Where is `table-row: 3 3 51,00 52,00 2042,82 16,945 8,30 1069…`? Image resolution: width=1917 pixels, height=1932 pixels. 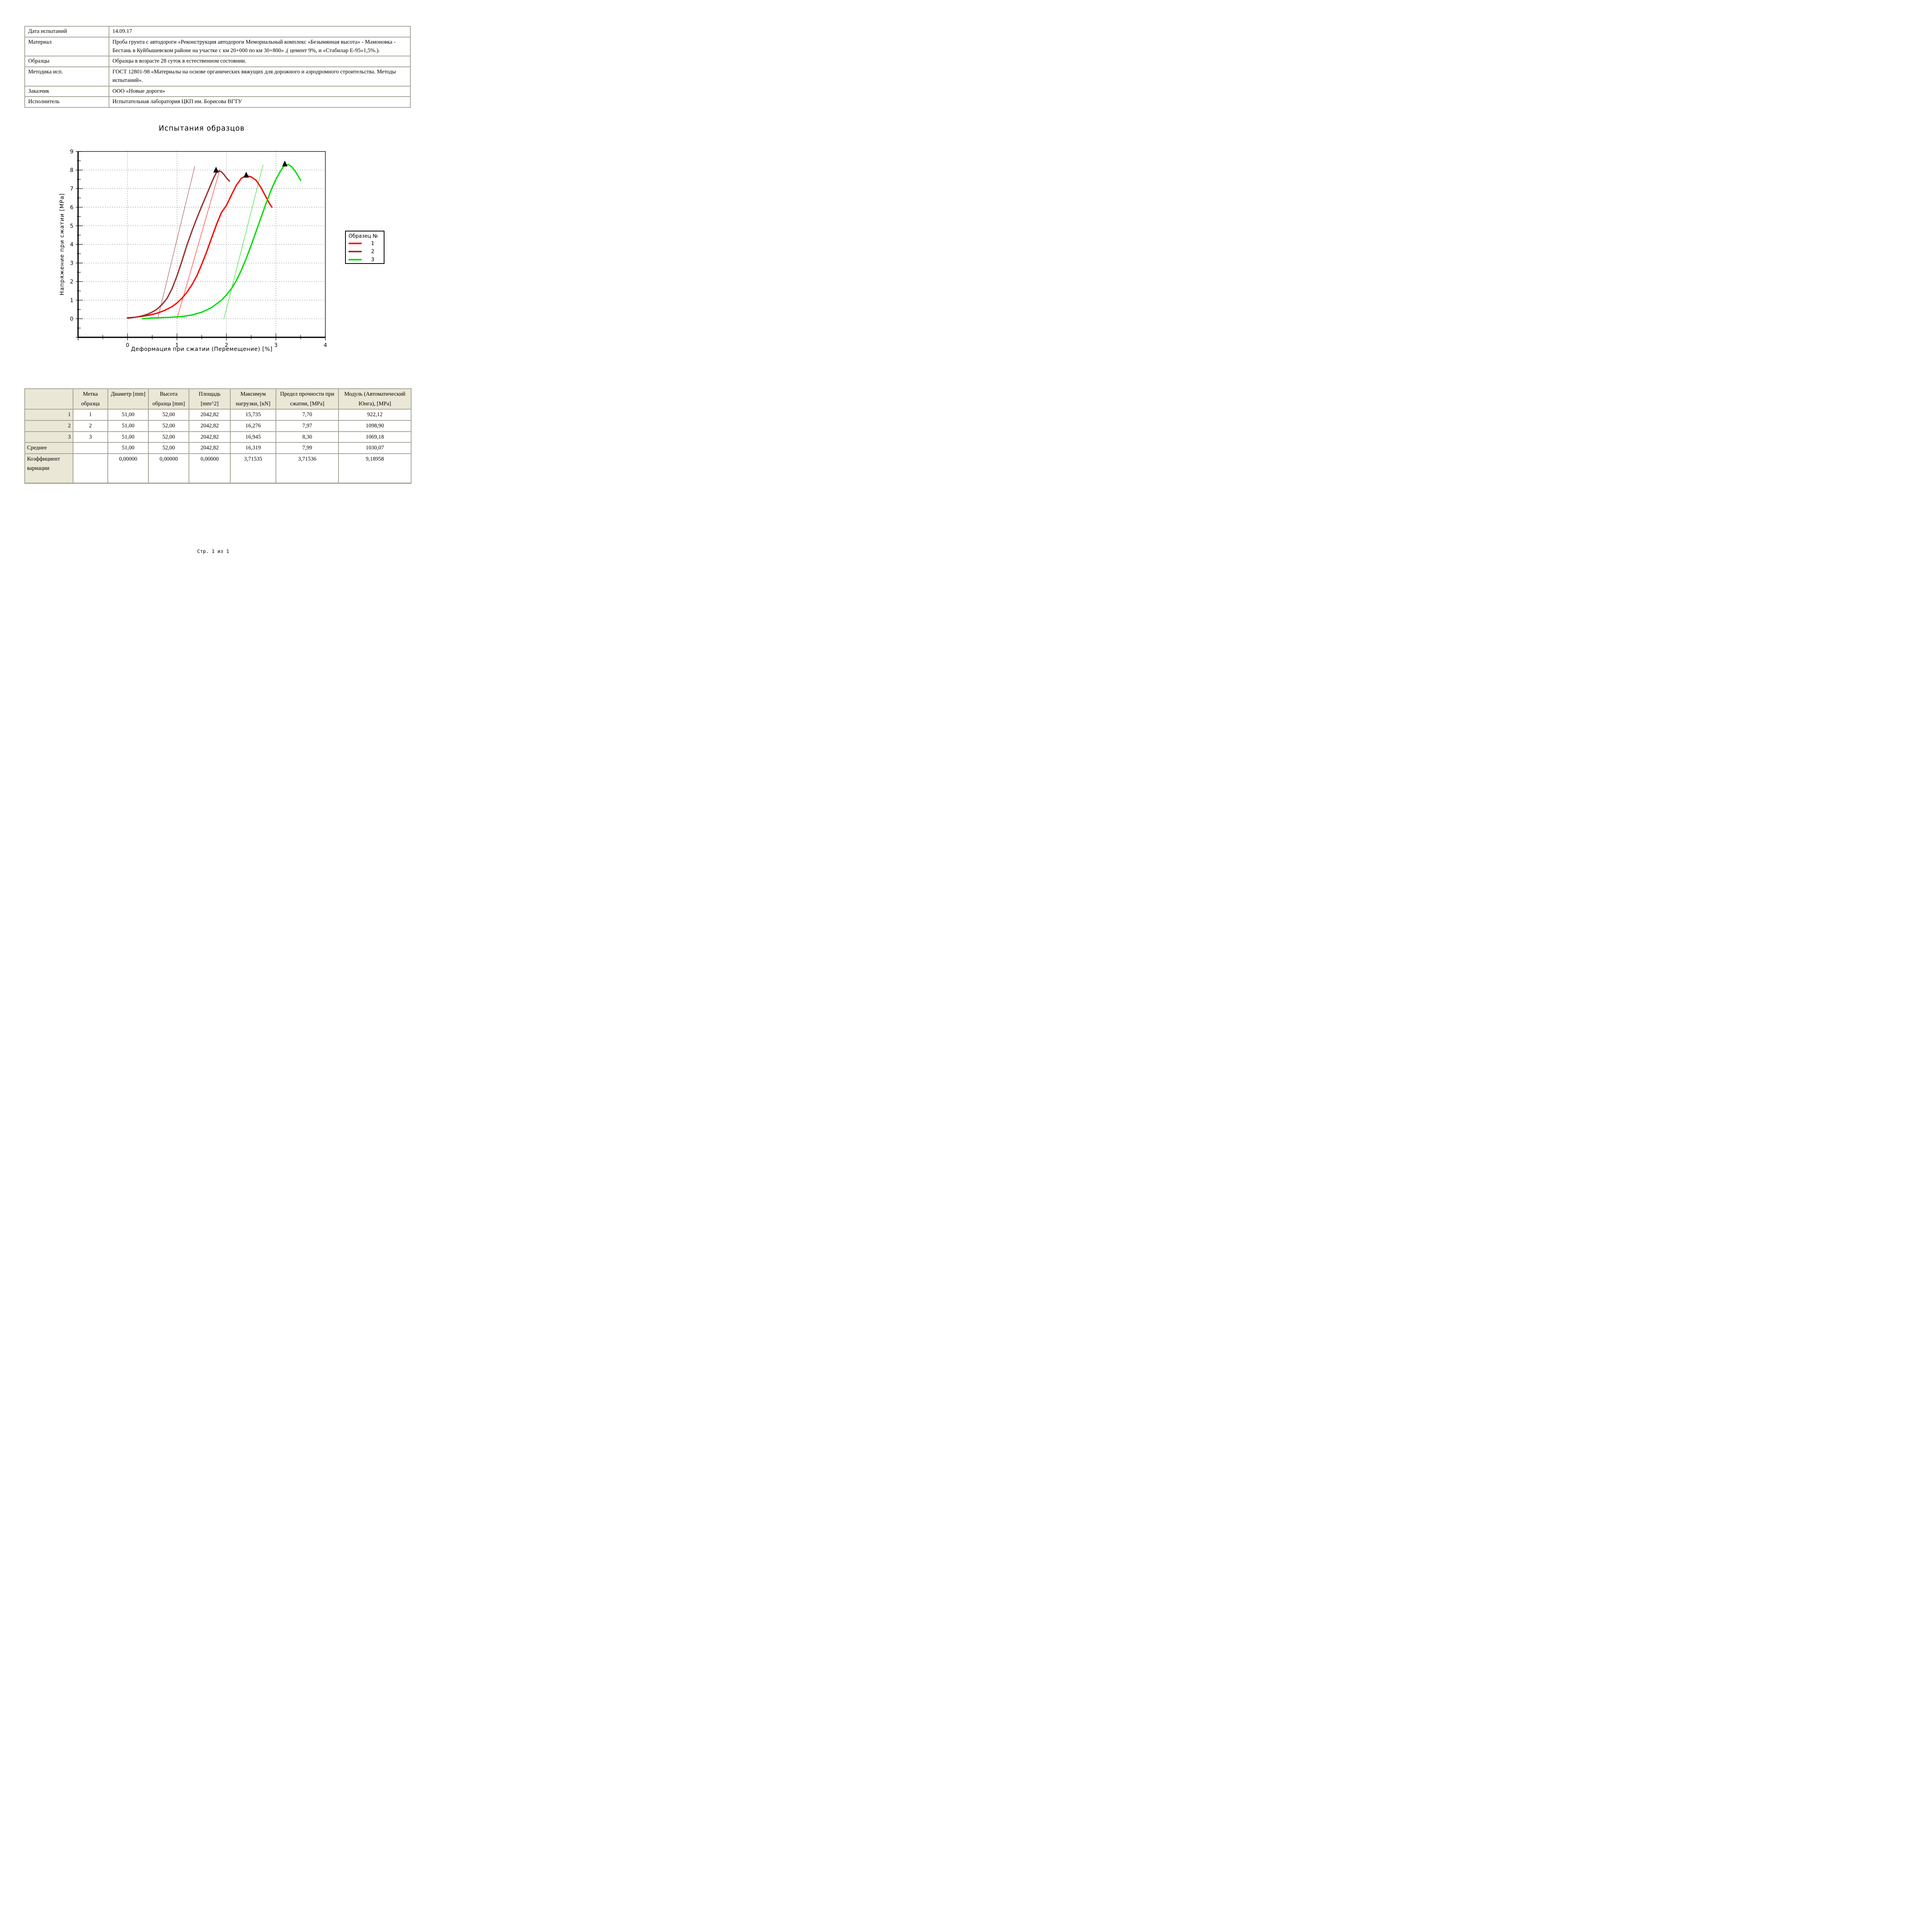
table-row: 3 3 51,00 52,00 2042,82 16,945 8,30 1069… is located at coordinates (218, 437).